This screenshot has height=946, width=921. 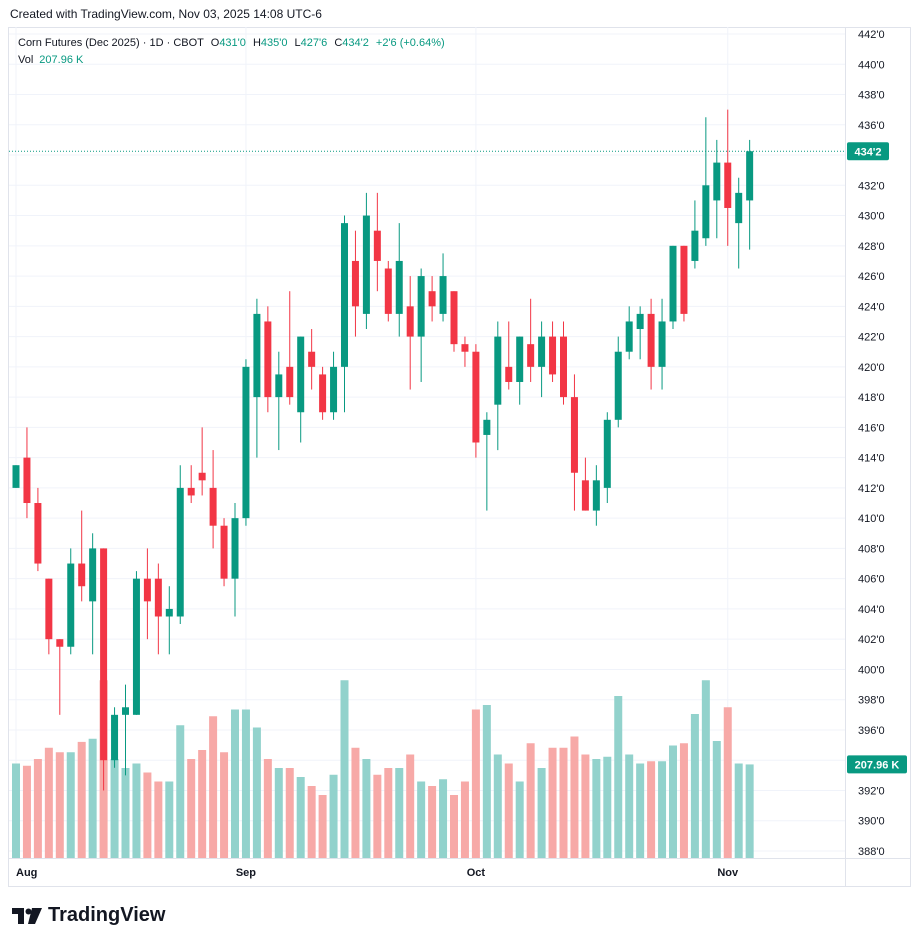 I want to click on price-tick-label: 402'0, so click(x=871, y=640).